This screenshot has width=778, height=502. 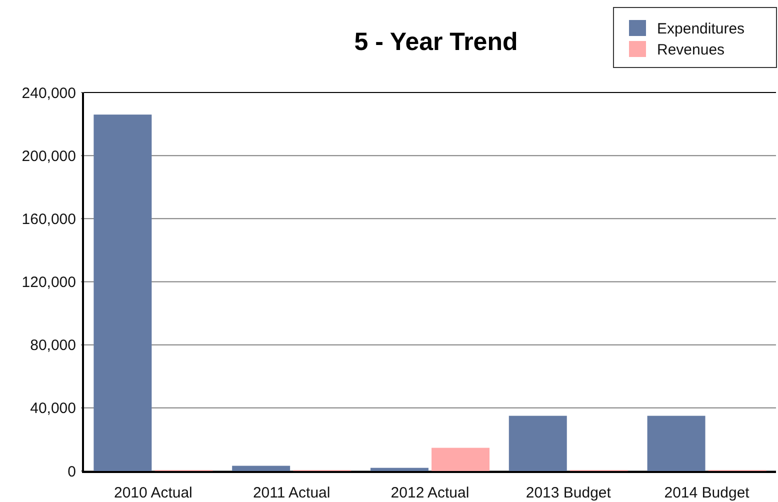 I want to click on chart-title: 5 - Year Trend, so click(x=436, y=42).